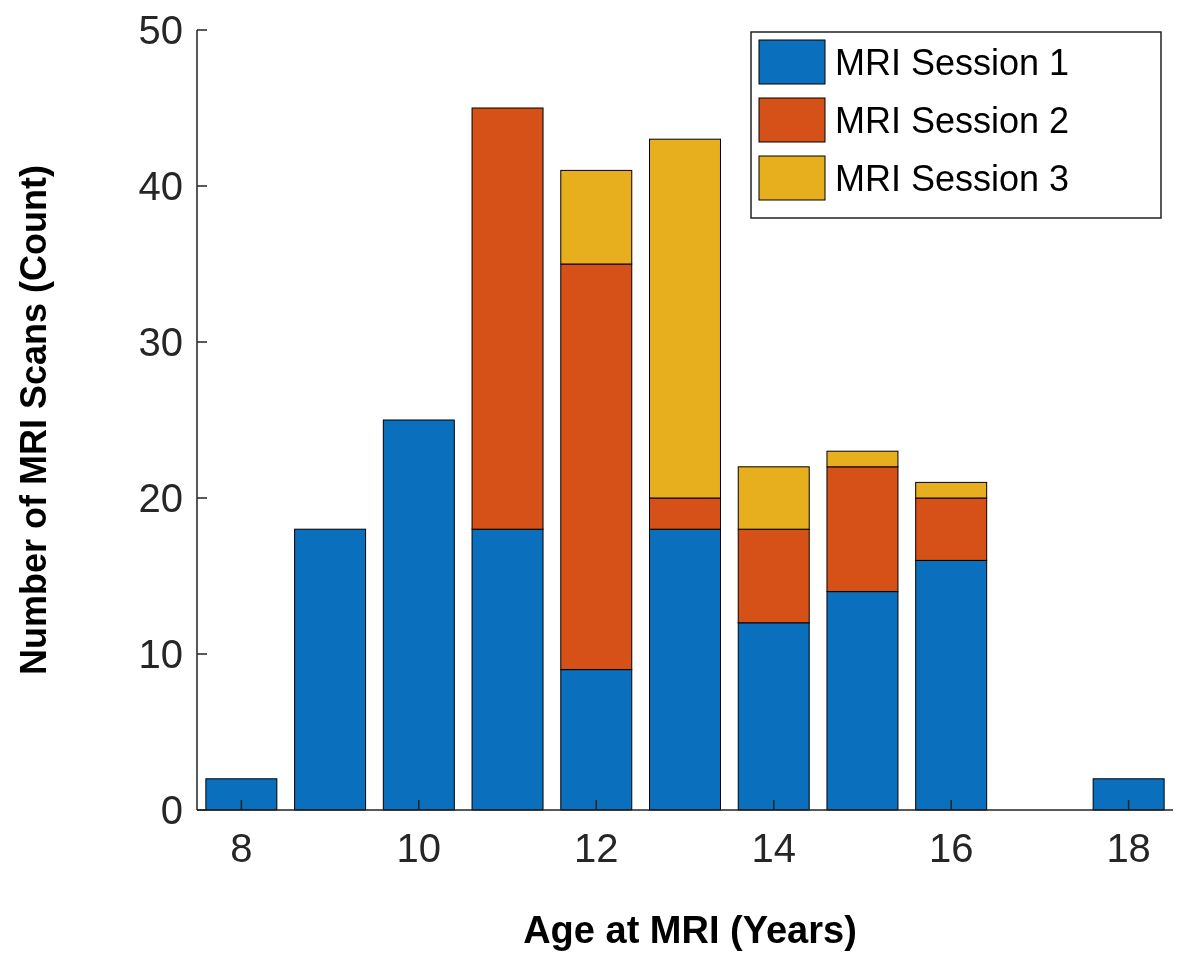 This screenshot has width=1179, height=965. What do you see at coordinates (160, 30) in the screenshot?
I see `y-tick-label: 50` at bounding box center [160, 30].